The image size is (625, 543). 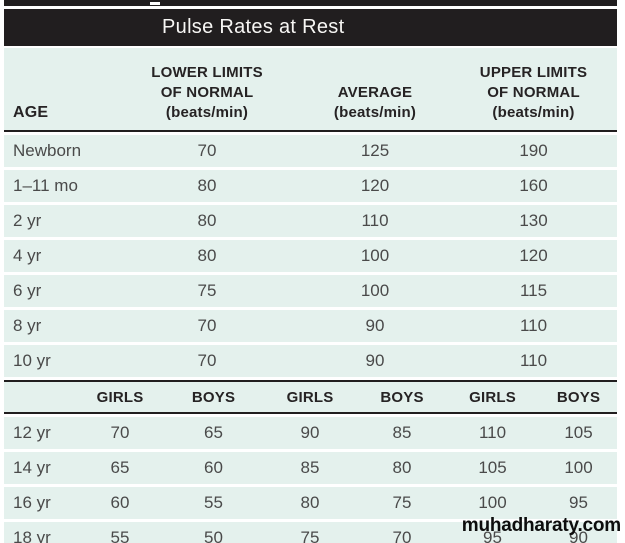 I want to click on girls-upper-cell: 110, so click(x=492, y=432).